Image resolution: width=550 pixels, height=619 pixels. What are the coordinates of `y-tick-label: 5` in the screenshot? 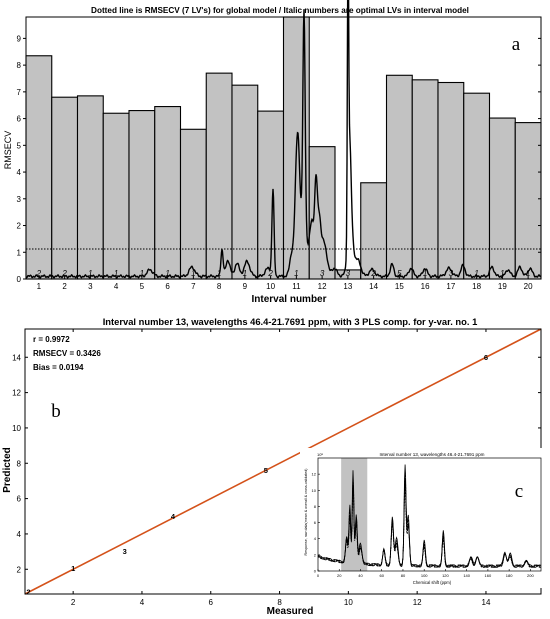 It's located at (19, 145).